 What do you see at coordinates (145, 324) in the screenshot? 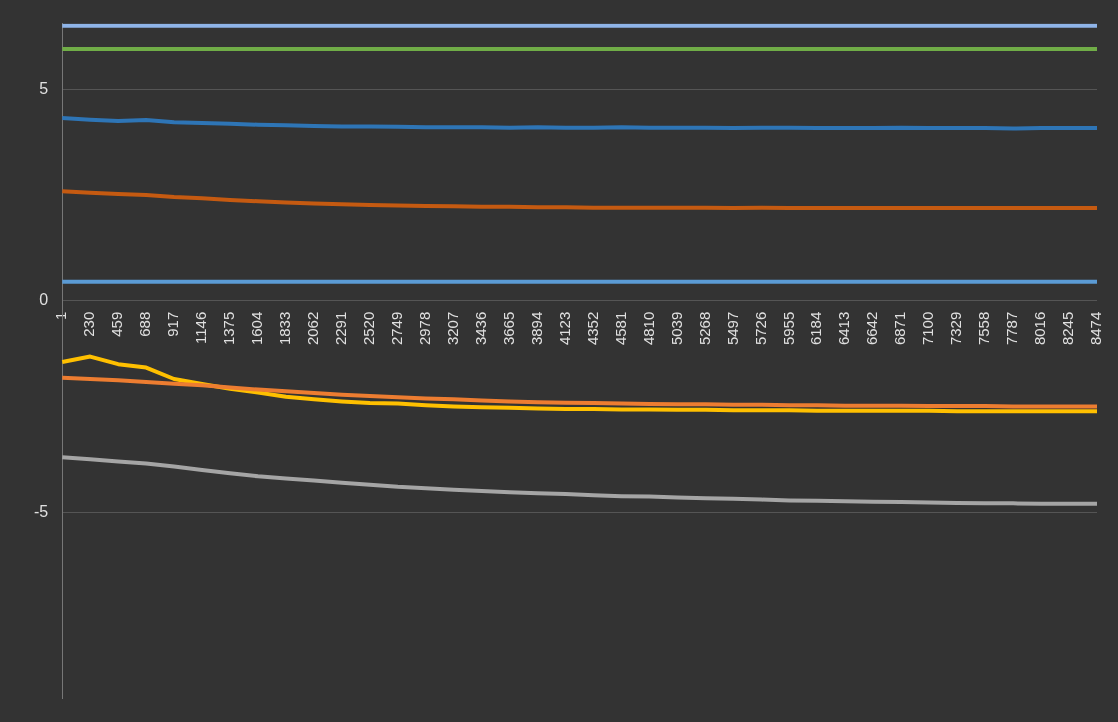
I see `x-tick-label: 688` at bounding box center [145, 324].